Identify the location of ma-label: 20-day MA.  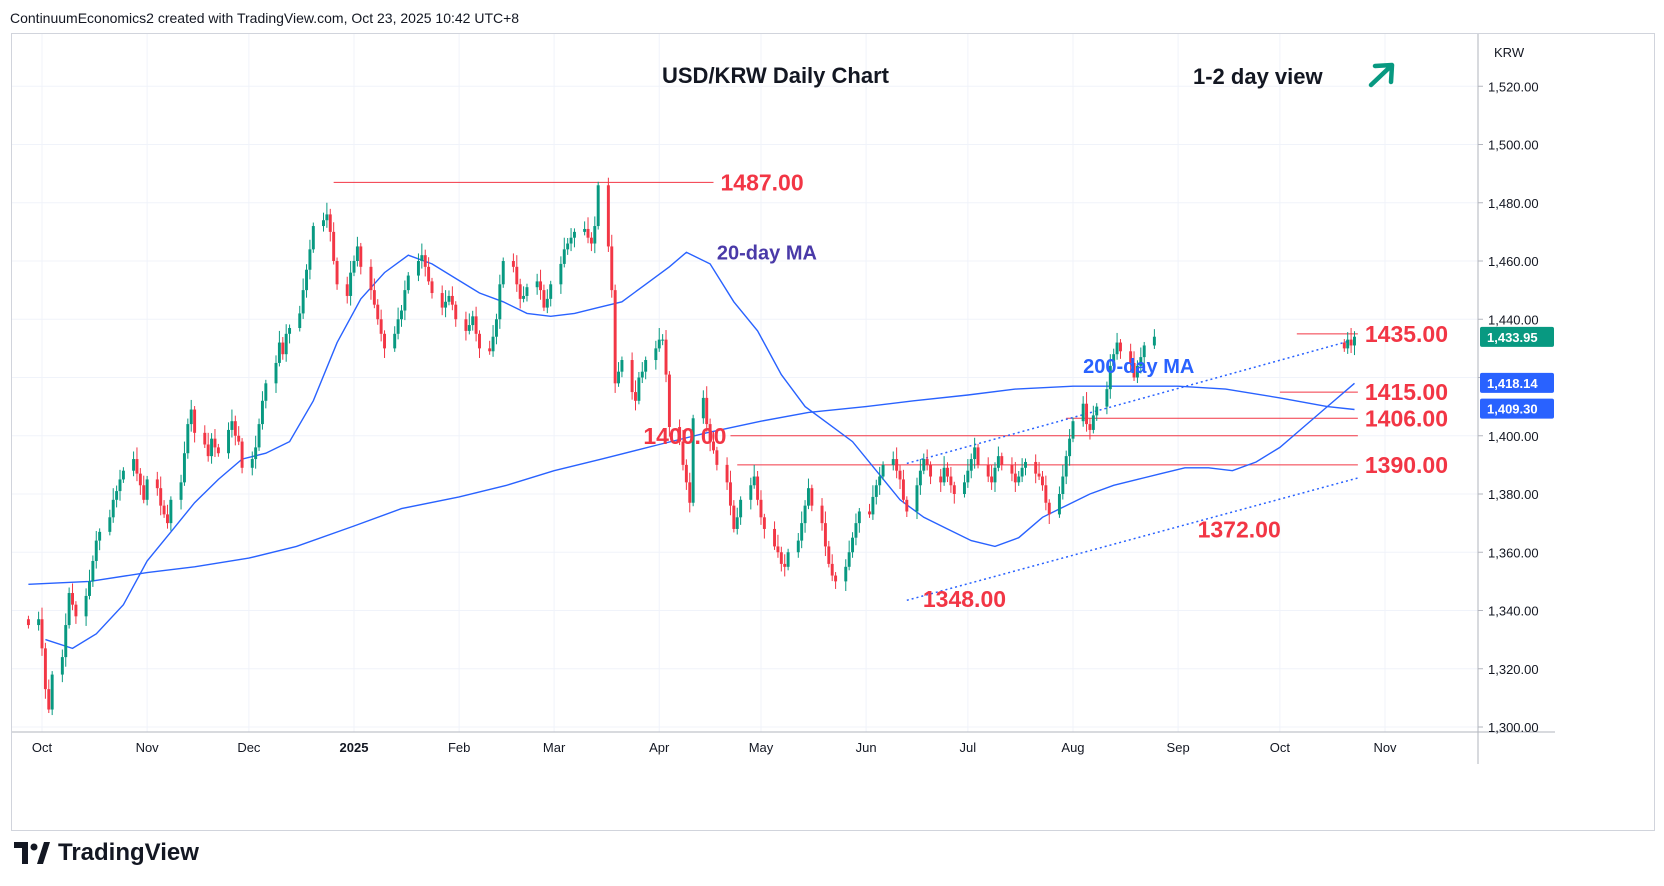
(767, 254).